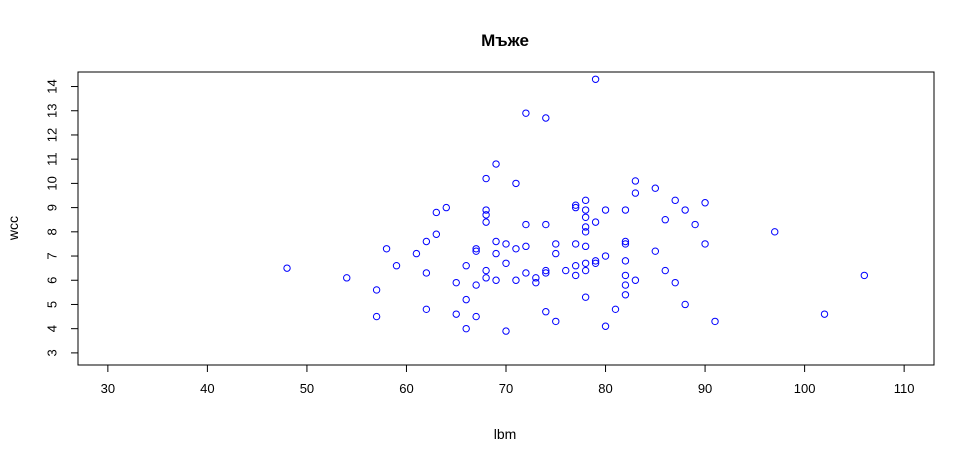  I want to click on y-axis-label: wcc, so click(13, 228).